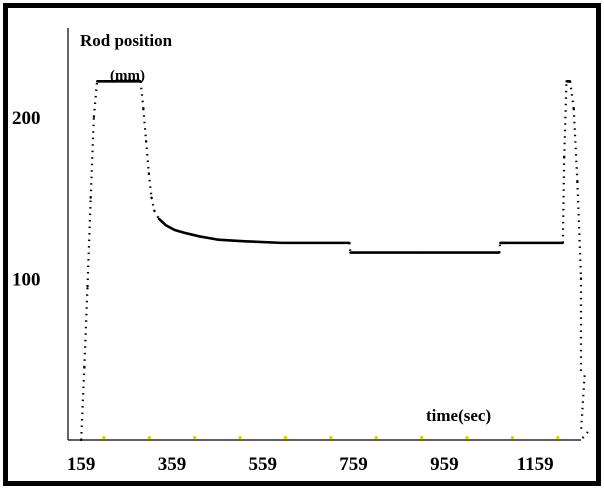 The image size is (604, 489). I want to click on chart-minor-ticks, so click(331, 437).